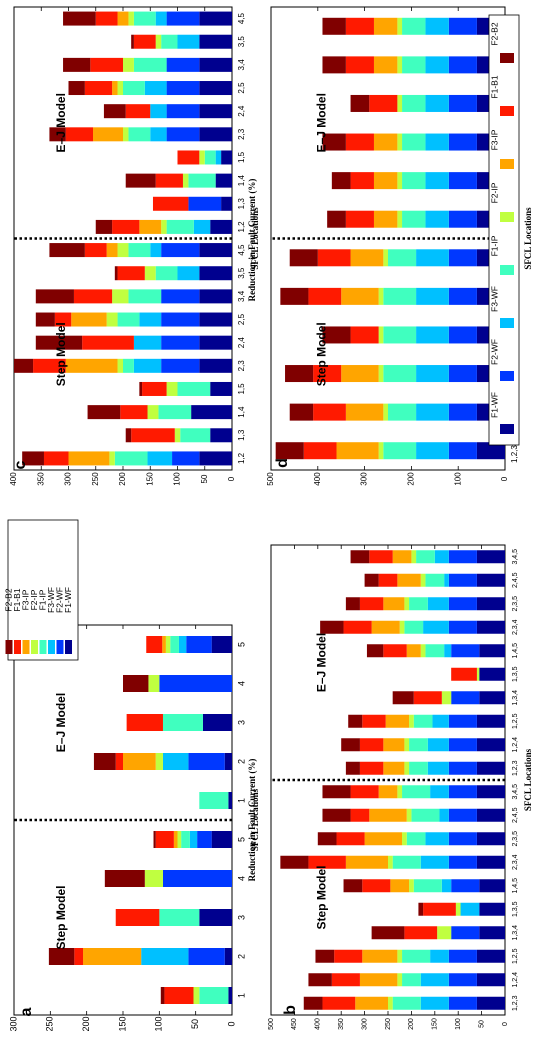  Describe the element at coordinates (241, 134) in the screenshot. I see `category-label: 2,3` at that location.